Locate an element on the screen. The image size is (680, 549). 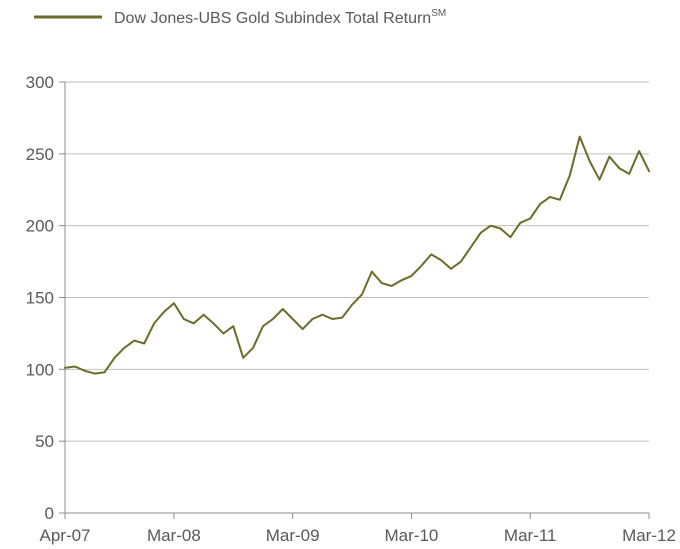
y-tick-label: 150 is located at coordinates (40, 298).